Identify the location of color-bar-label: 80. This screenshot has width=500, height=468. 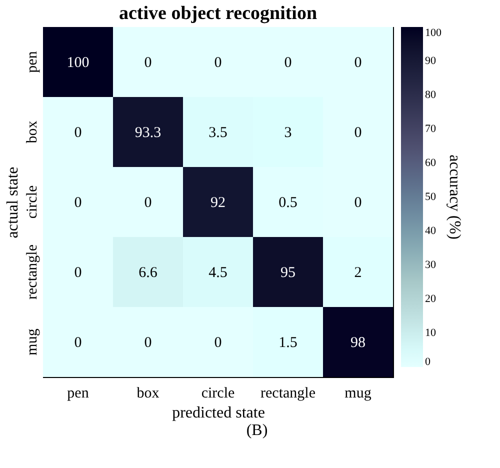
(430, 95).